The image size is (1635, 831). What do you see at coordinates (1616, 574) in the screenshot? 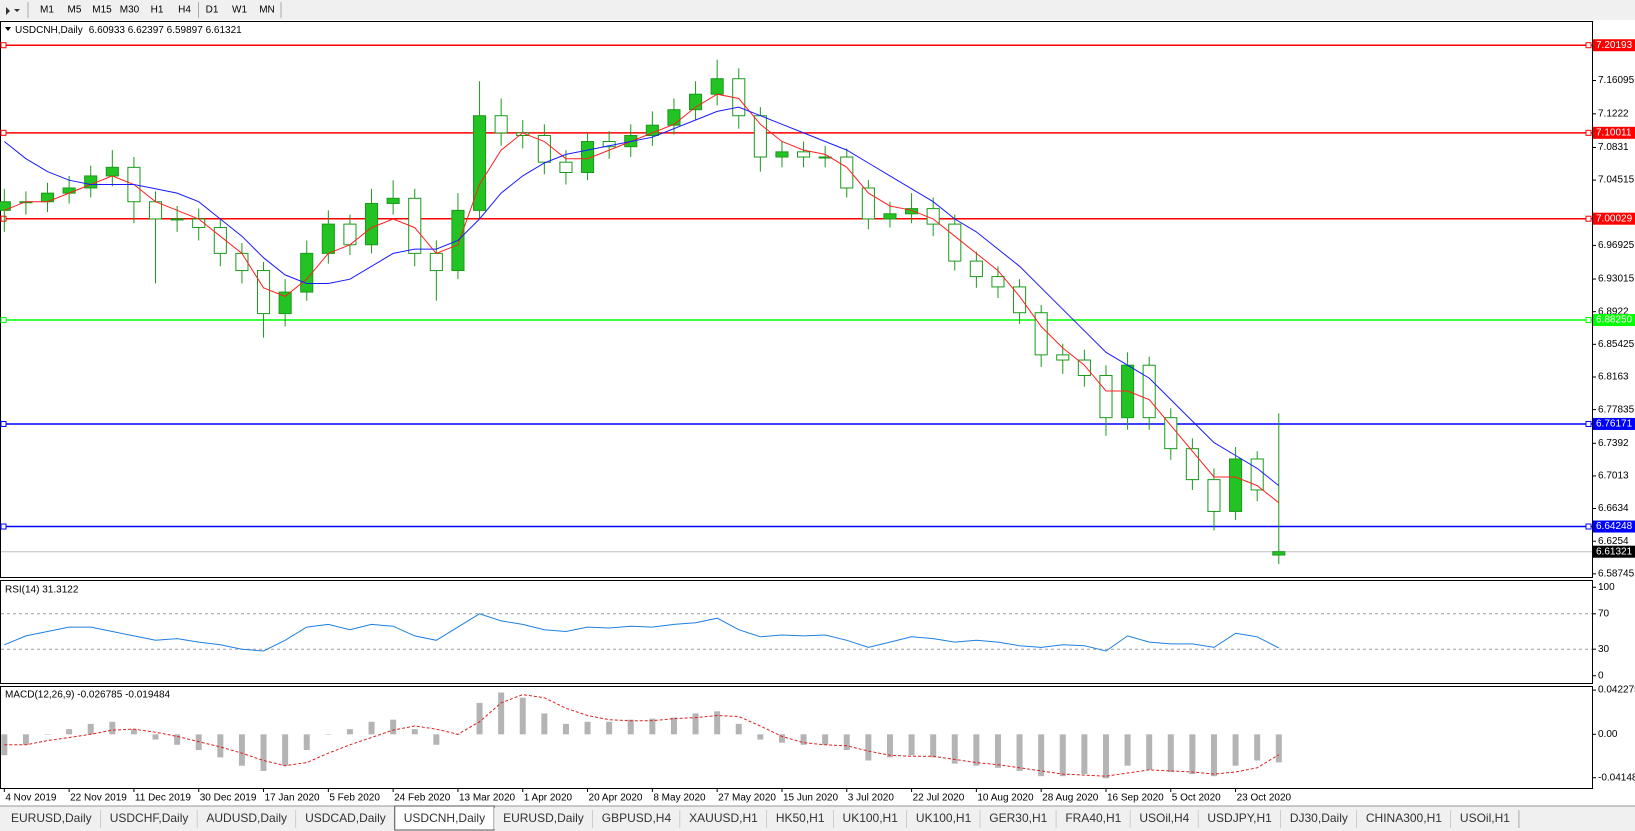
I see `y-tick-label: 6.58745` at bounding box center [1616, 574].